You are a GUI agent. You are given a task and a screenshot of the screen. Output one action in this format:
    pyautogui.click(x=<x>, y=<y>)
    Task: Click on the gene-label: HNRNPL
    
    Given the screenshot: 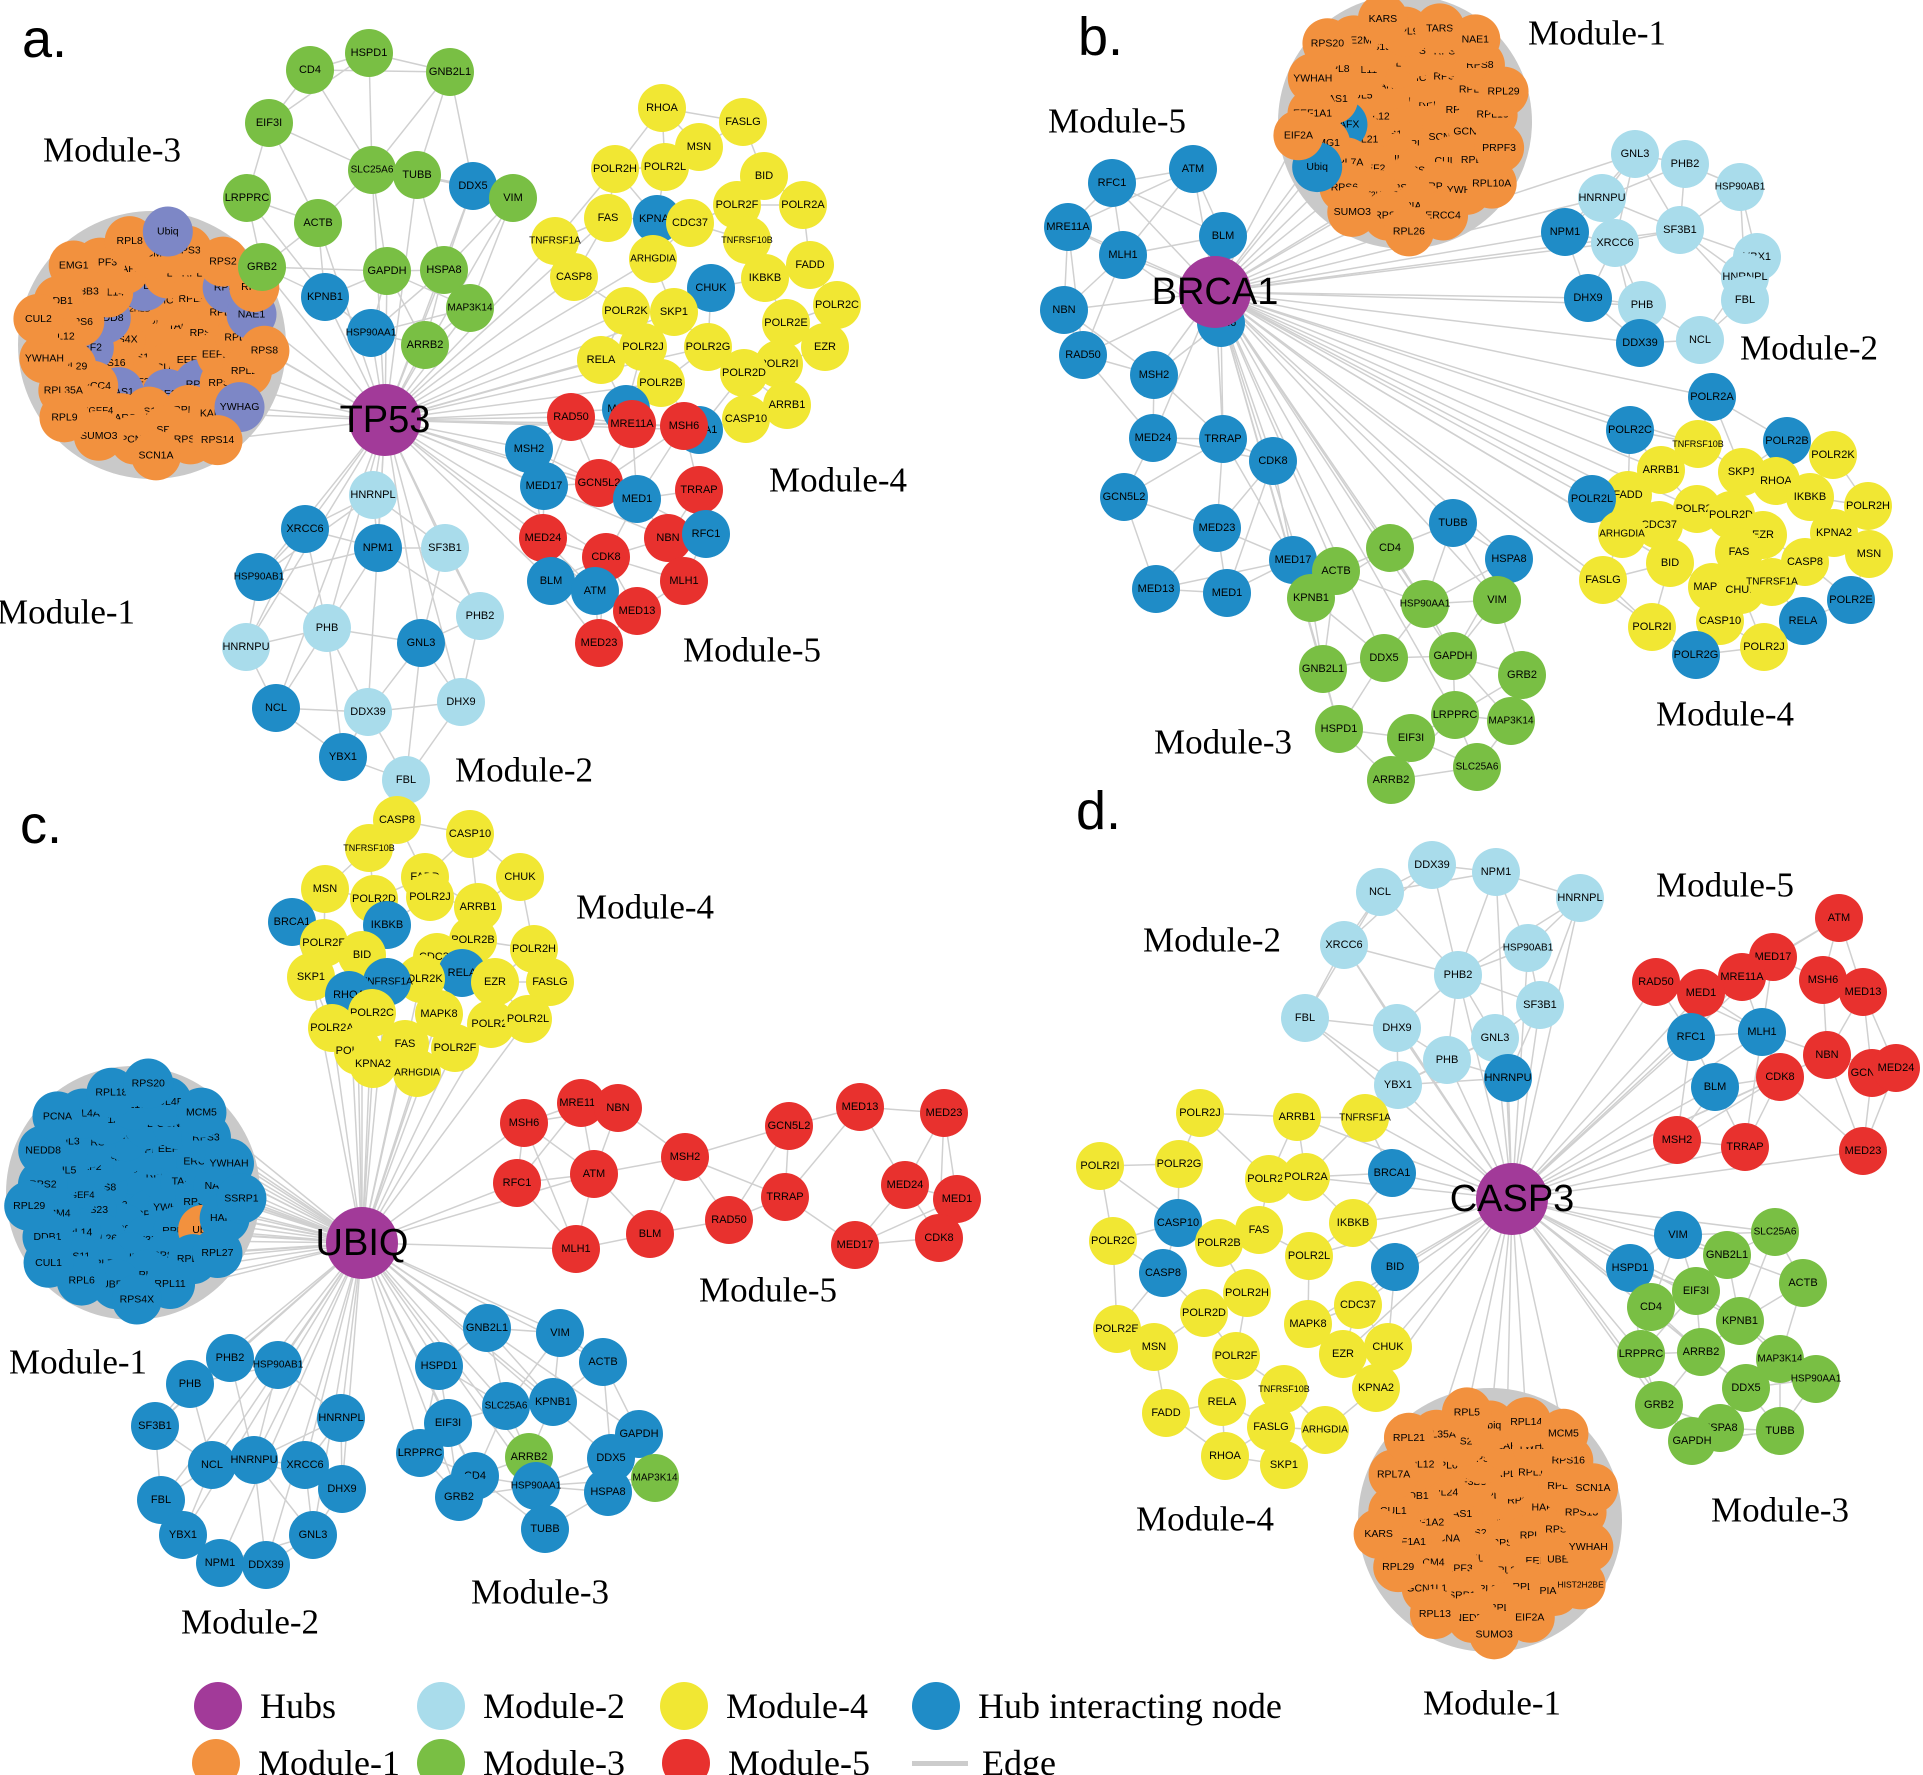 What is the action you would take?
    pyautogui.click(x=1579, y=898)
    